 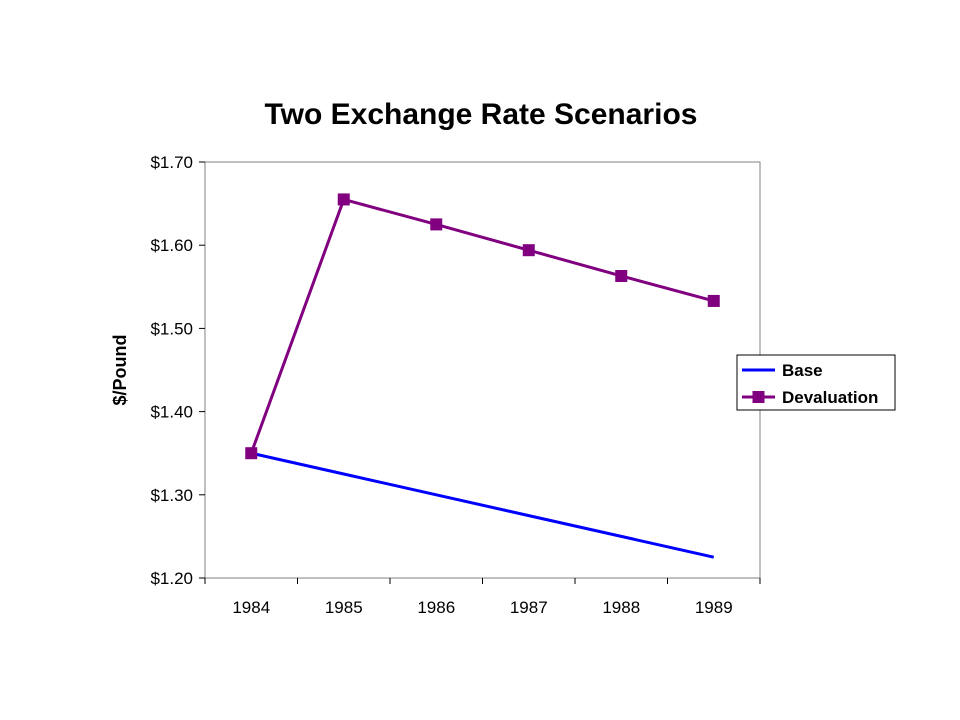 I want to click on legend-label: Devaluation, so click(x=830, y=397).